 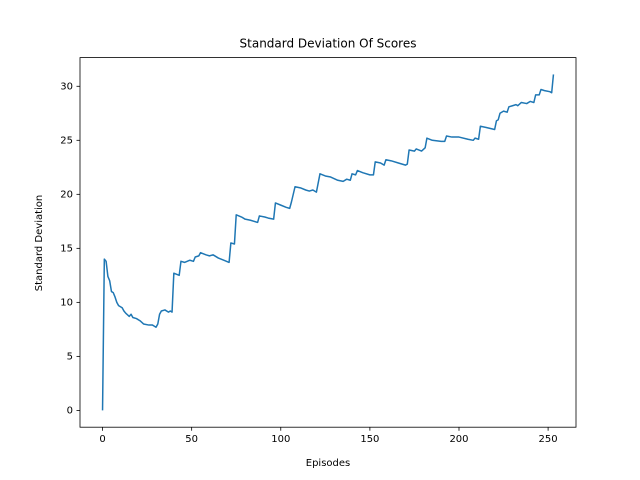 What do you see at coordinates (191, 439) in the screenshot?
I see `x-tick-label: 50` at bounding box center [191, 439].